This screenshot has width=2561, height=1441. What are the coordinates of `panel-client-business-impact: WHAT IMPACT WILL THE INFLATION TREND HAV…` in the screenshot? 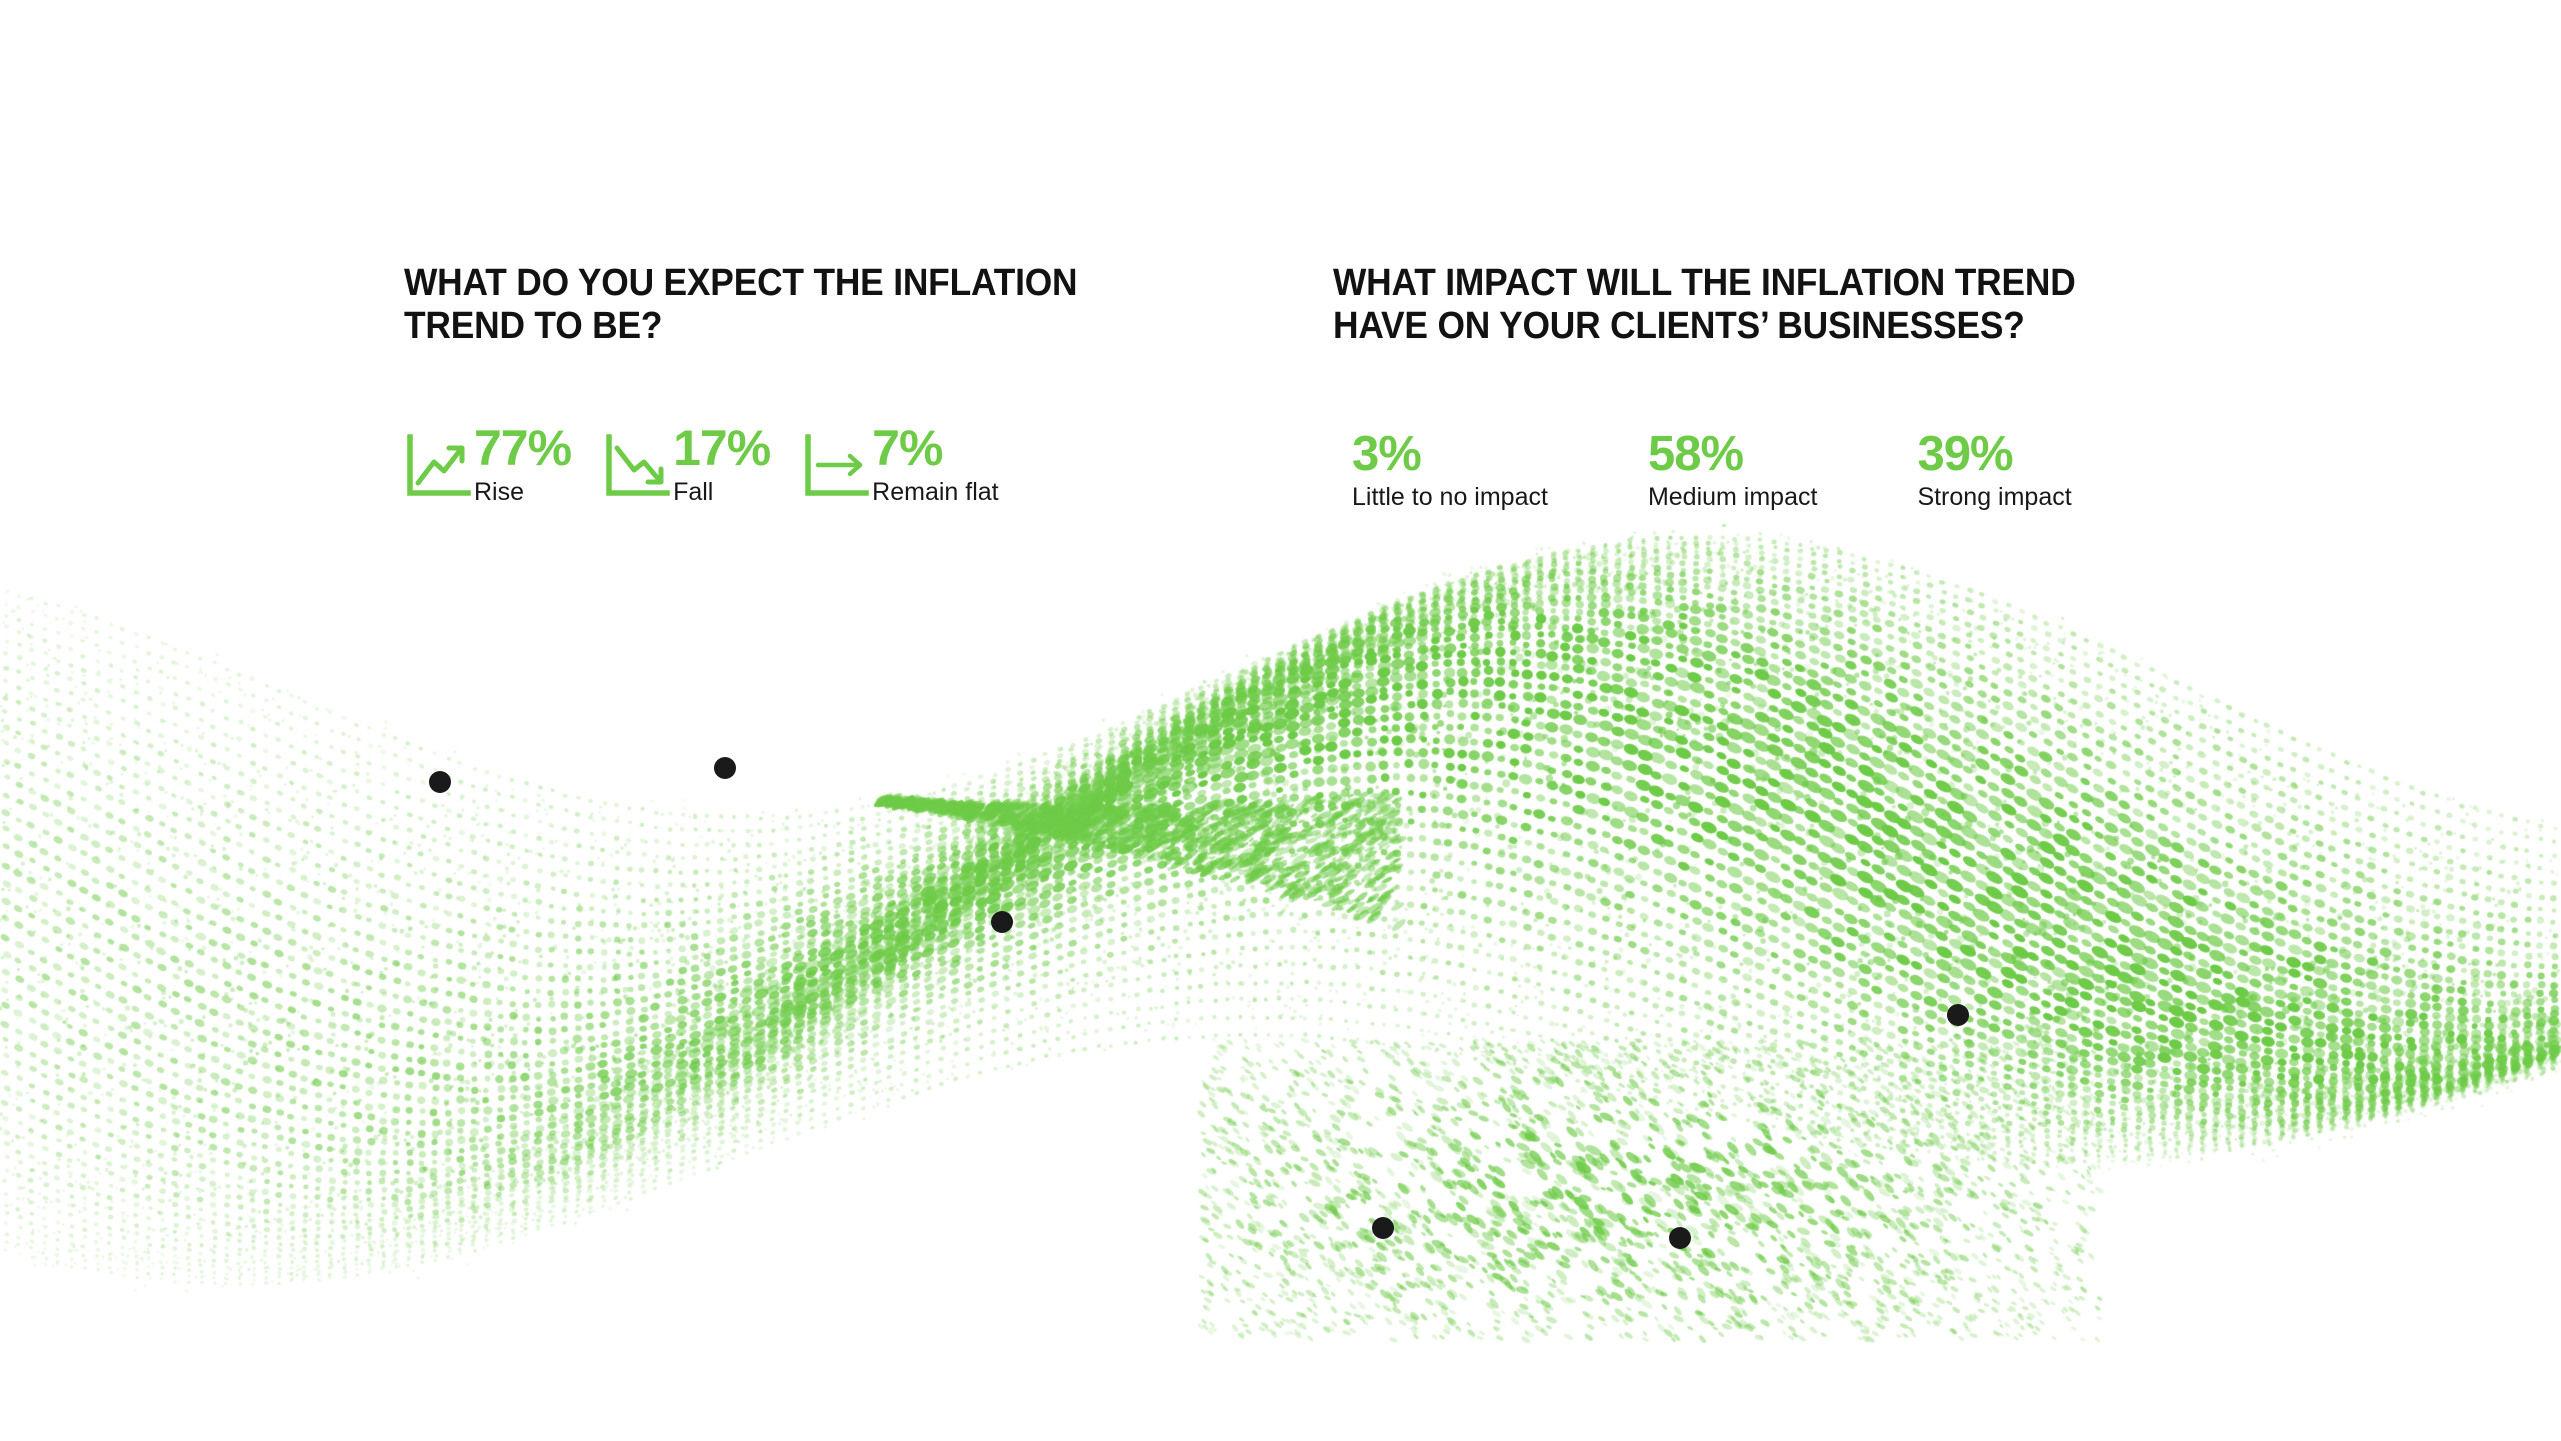 It's located at (1823, 305).